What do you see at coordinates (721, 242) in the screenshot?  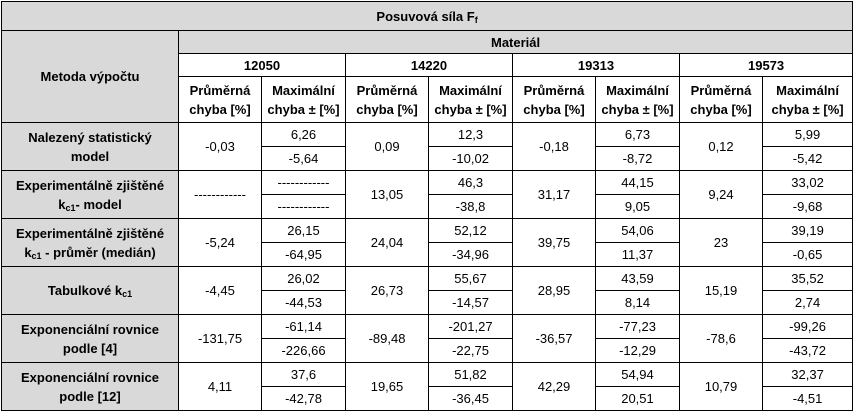 I see `avg-error-cell: 23` at bounding box center [721, 242].